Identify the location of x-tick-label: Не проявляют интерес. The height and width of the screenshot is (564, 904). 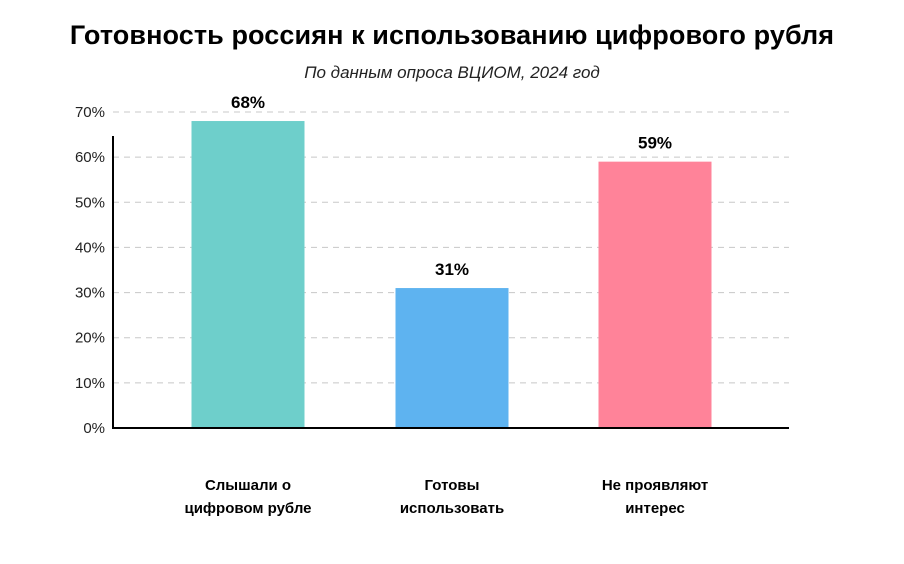
(655, 497).